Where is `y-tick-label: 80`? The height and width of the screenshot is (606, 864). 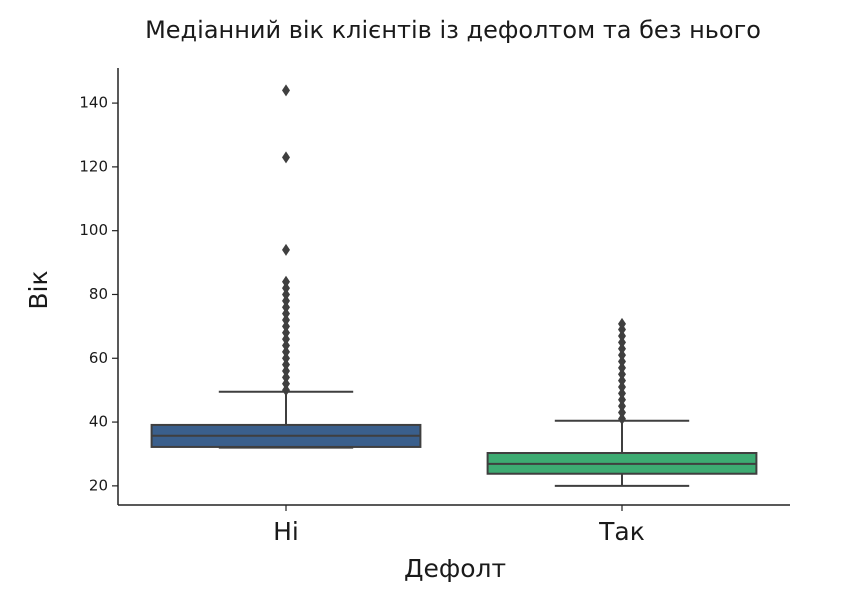
y-tick-label: 80 is located at coordinates (98, 294).